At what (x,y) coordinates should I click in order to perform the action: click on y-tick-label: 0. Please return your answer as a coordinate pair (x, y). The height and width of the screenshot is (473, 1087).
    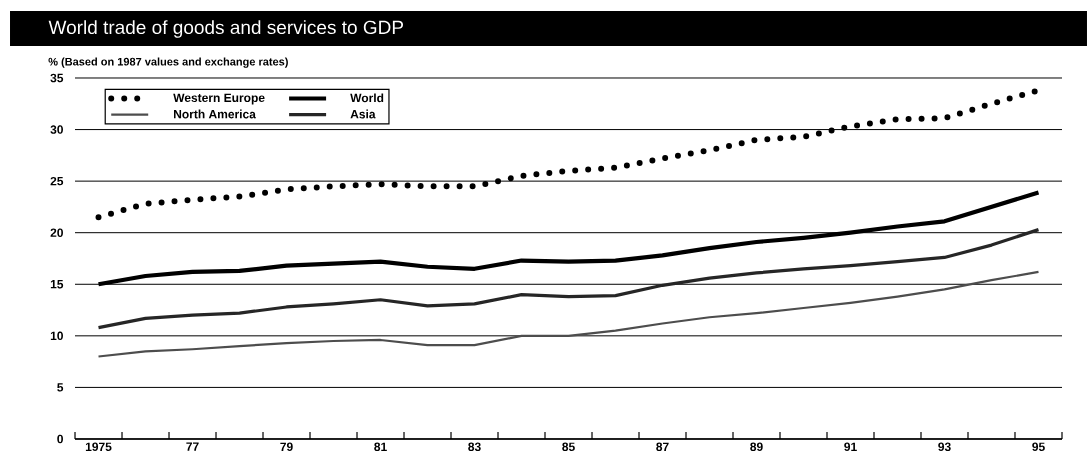
    Looking at the image, I should click on (60, 439).